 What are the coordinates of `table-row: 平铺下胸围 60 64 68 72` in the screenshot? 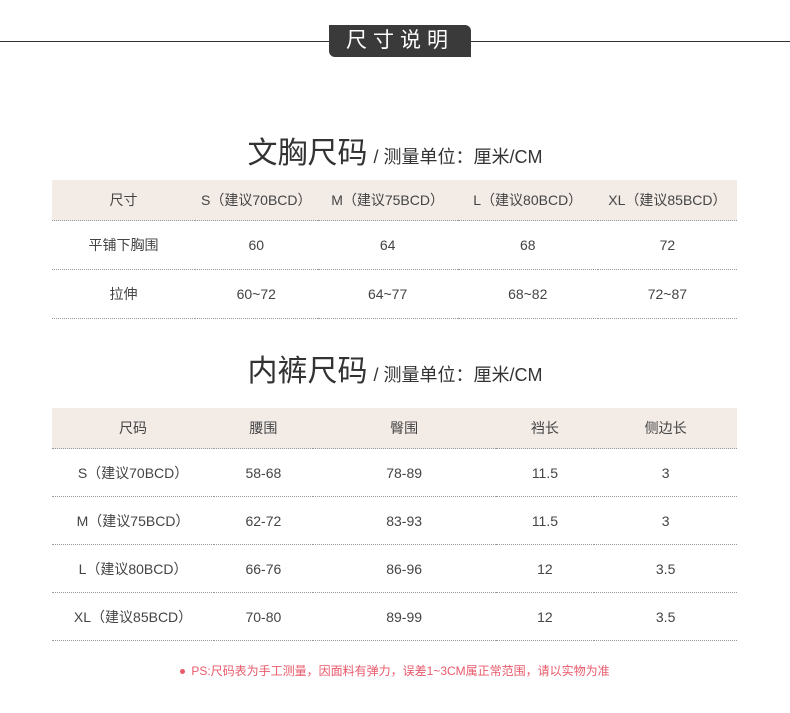 It's located at (394, 245).